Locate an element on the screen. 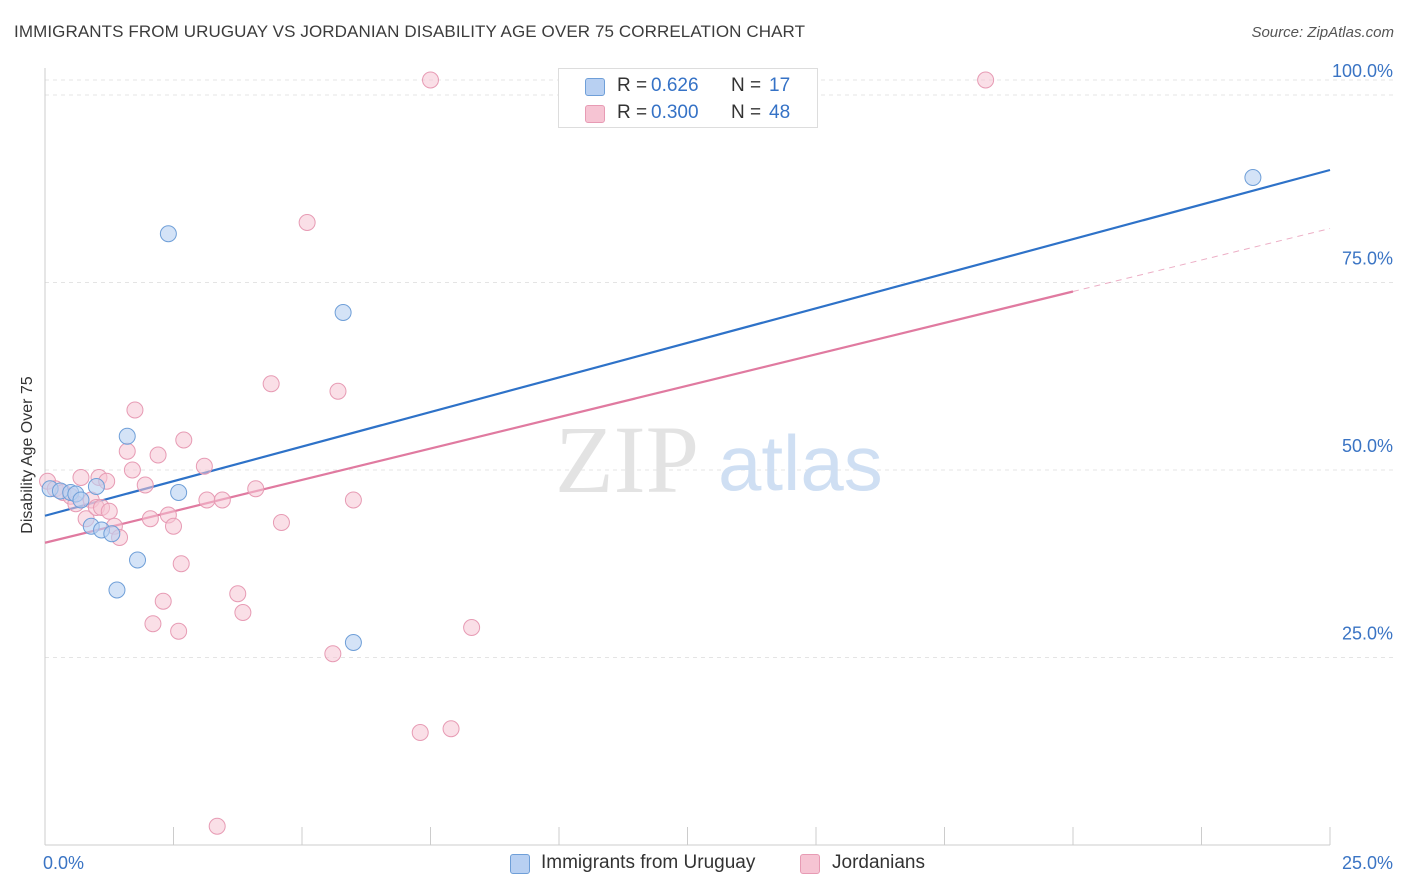  x-tick-label-max: 25.0% is located at coordinates (1367, 863).